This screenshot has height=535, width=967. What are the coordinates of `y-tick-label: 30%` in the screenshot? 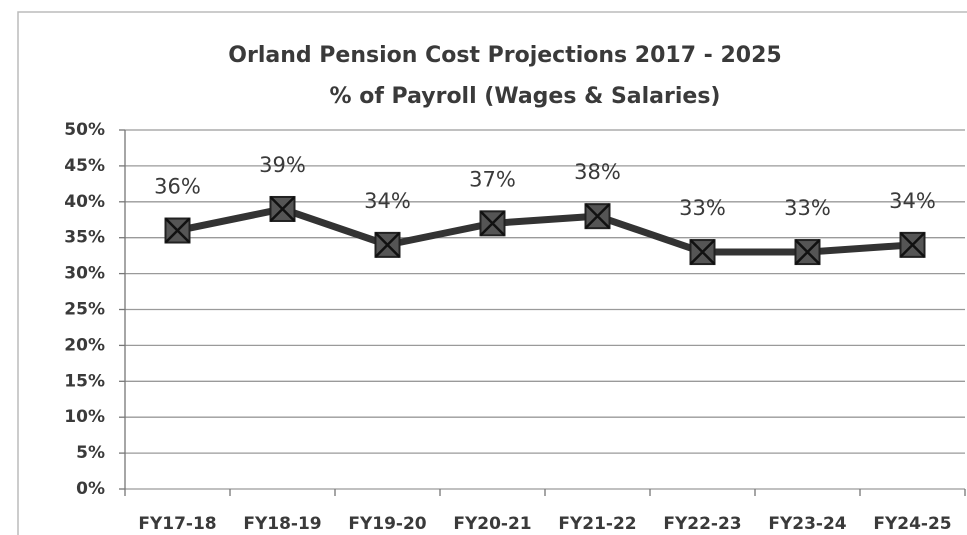 It's located at (84, 274).